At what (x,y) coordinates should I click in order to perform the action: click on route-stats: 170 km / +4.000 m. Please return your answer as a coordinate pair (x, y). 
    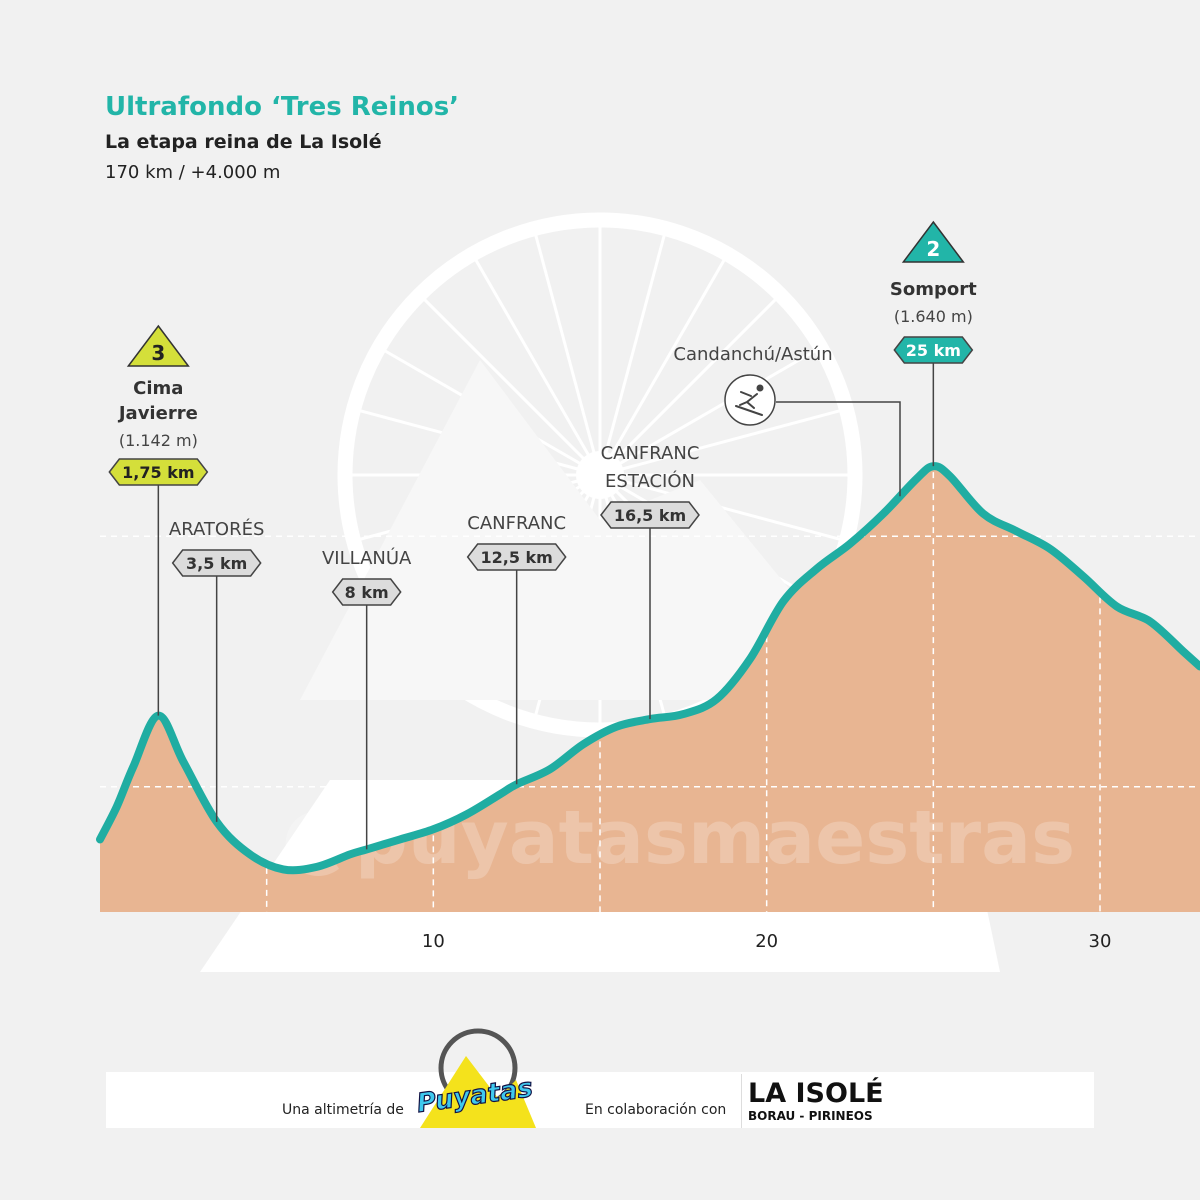
    Looking at the image, I should click on (193, 172).